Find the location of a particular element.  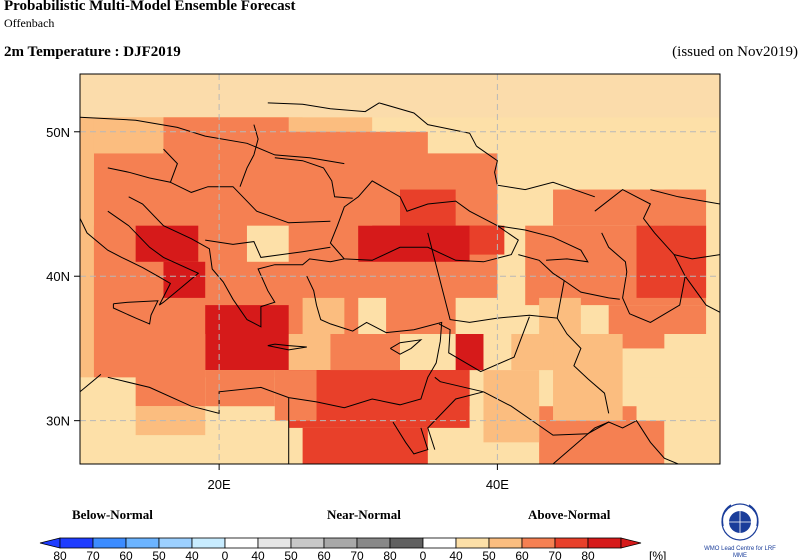

legend-below-normal-label: Below-Normal is located at coordinates (112, 514).